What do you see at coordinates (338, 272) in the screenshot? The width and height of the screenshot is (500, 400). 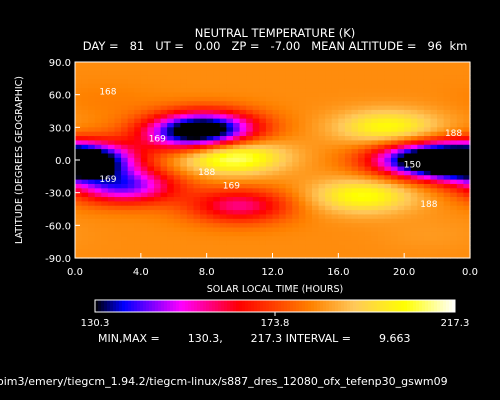 I see `x-tick-label: 16.0` at bounding box center [338, 272].